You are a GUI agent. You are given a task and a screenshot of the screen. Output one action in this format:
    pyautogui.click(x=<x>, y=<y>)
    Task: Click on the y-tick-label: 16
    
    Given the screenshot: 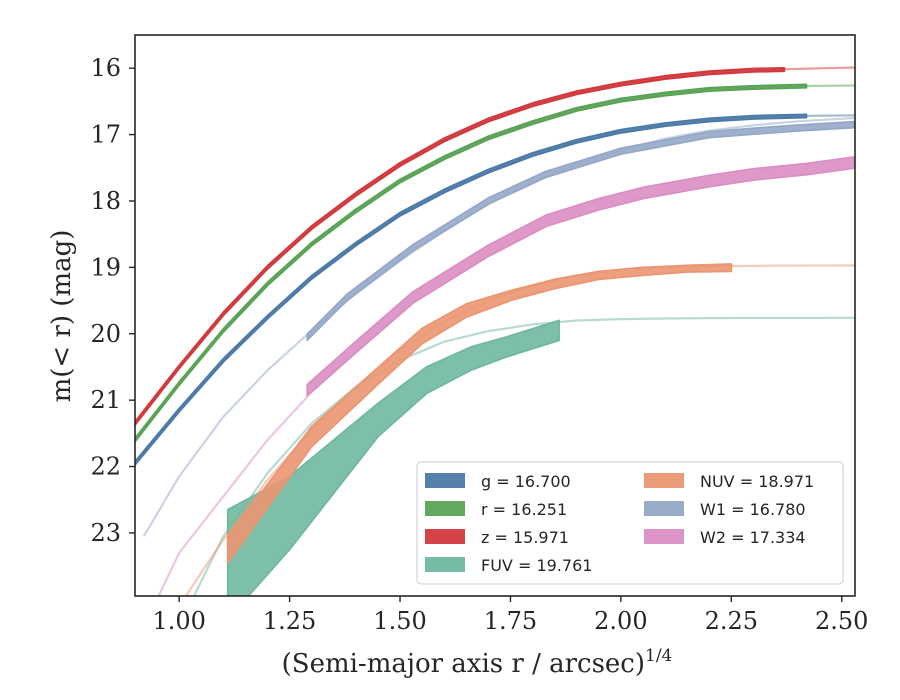 What is the action you would take?
    pyautogui.click(x=105, y=68)
    